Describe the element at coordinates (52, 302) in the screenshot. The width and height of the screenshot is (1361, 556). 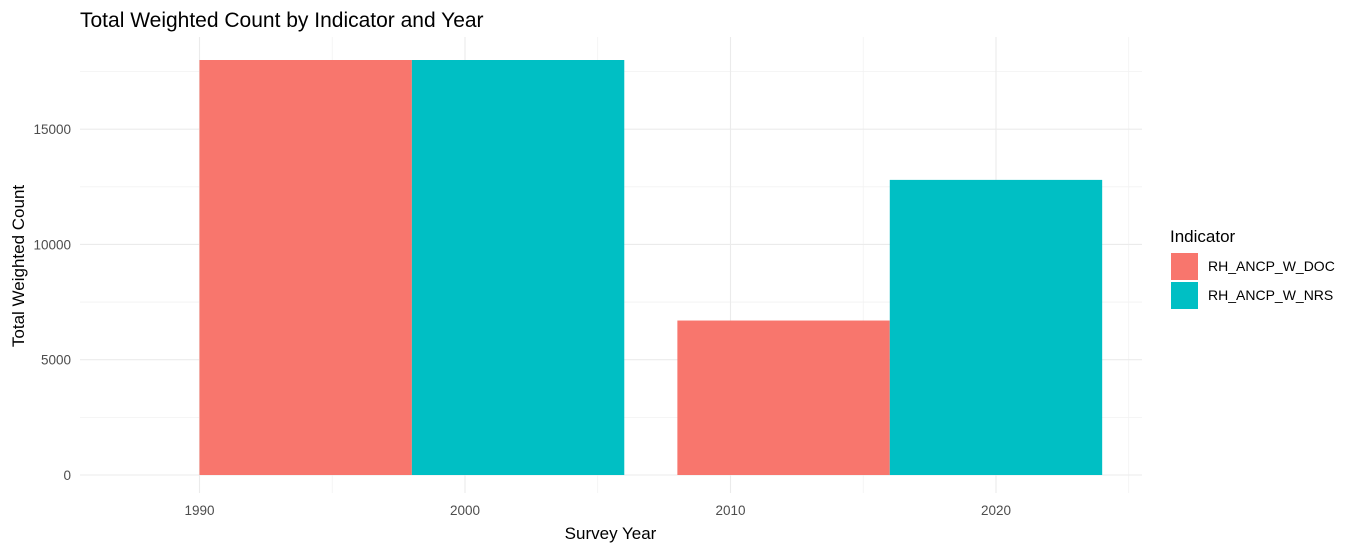
I see `y-axis-ticks: 0 5000 10000 15000` at that location.